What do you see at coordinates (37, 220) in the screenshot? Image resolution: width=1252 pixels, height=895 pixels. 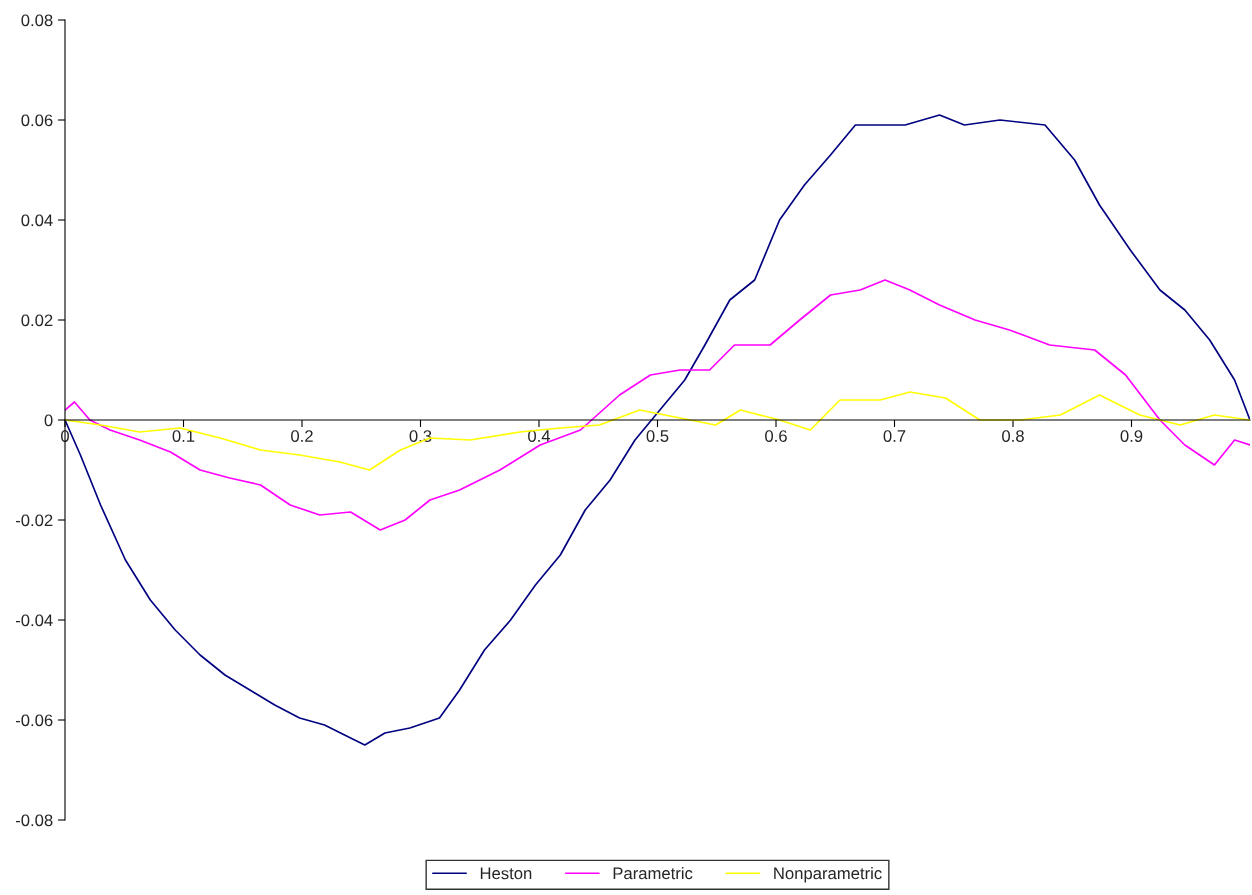 I see `y-tick-label: 0.04` at bounding box center [37, 220].